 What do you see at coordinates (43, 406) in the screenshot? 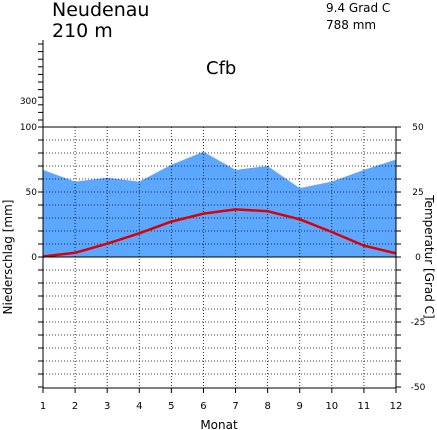
I see `x-tick-label: 1` at bounding box center [43, 406].